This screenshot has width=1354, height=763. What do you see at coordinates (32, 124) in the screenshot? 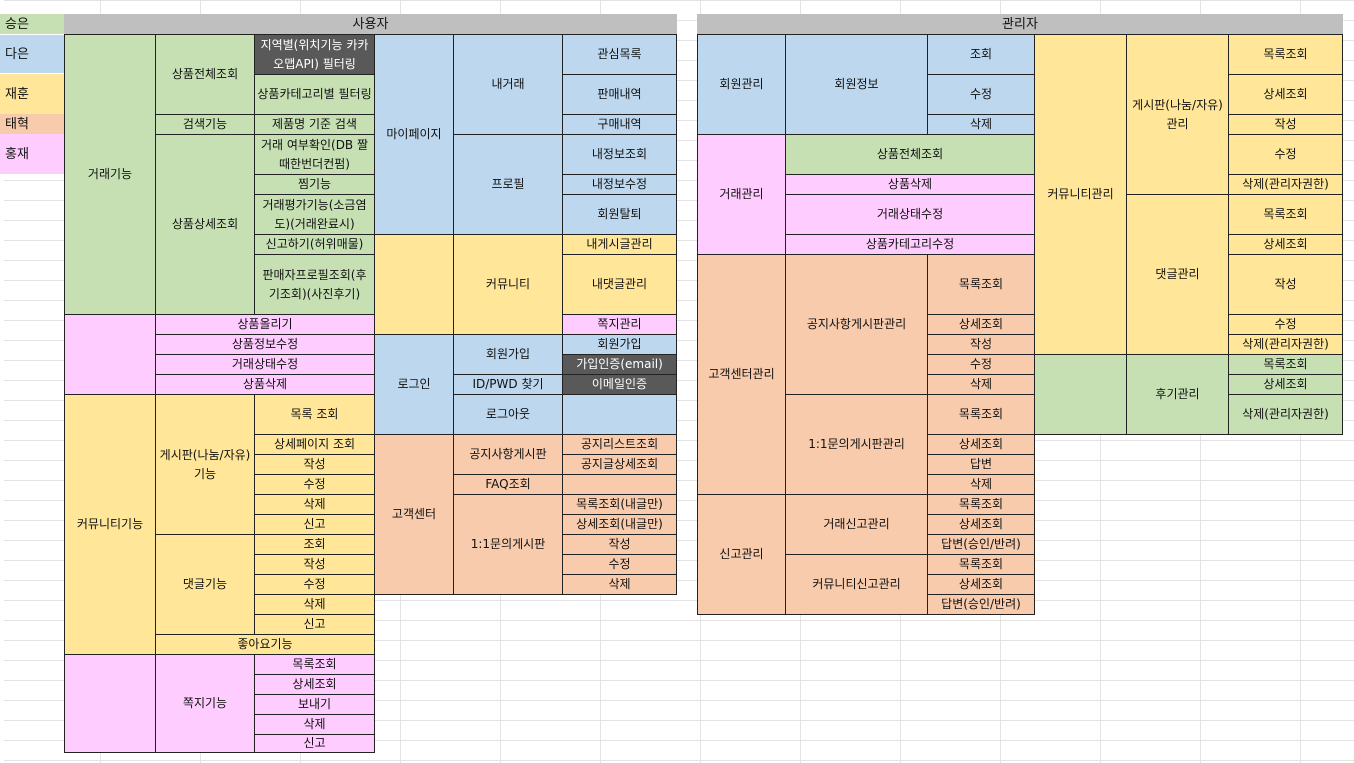
I see `legend-taehyuk: 태혁` at bounding box center [32, 124].